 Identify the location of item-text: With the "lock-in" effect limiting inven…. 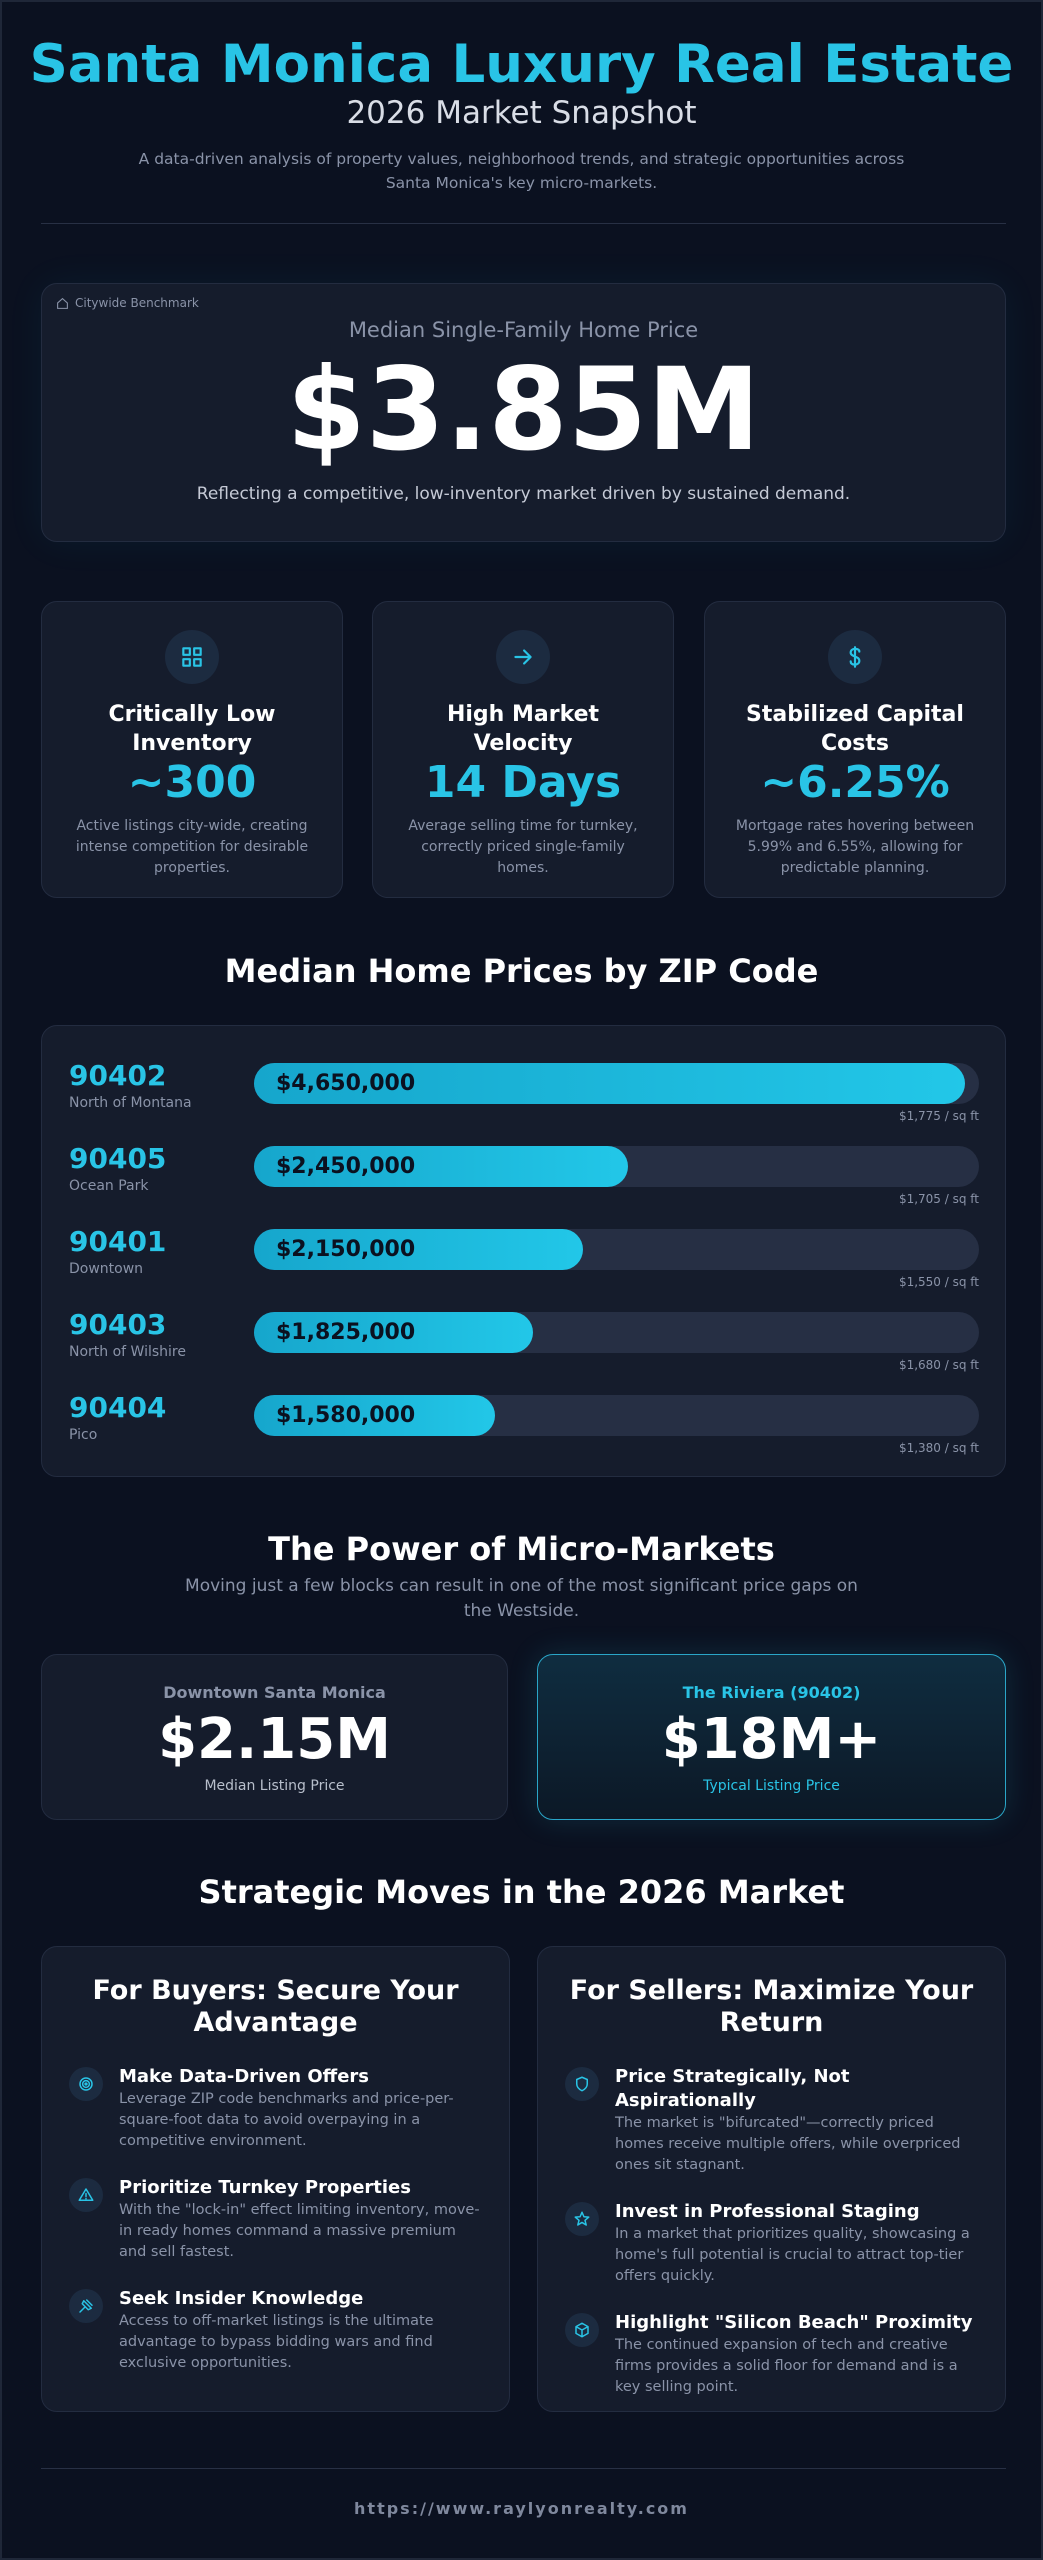
(299, 2231).